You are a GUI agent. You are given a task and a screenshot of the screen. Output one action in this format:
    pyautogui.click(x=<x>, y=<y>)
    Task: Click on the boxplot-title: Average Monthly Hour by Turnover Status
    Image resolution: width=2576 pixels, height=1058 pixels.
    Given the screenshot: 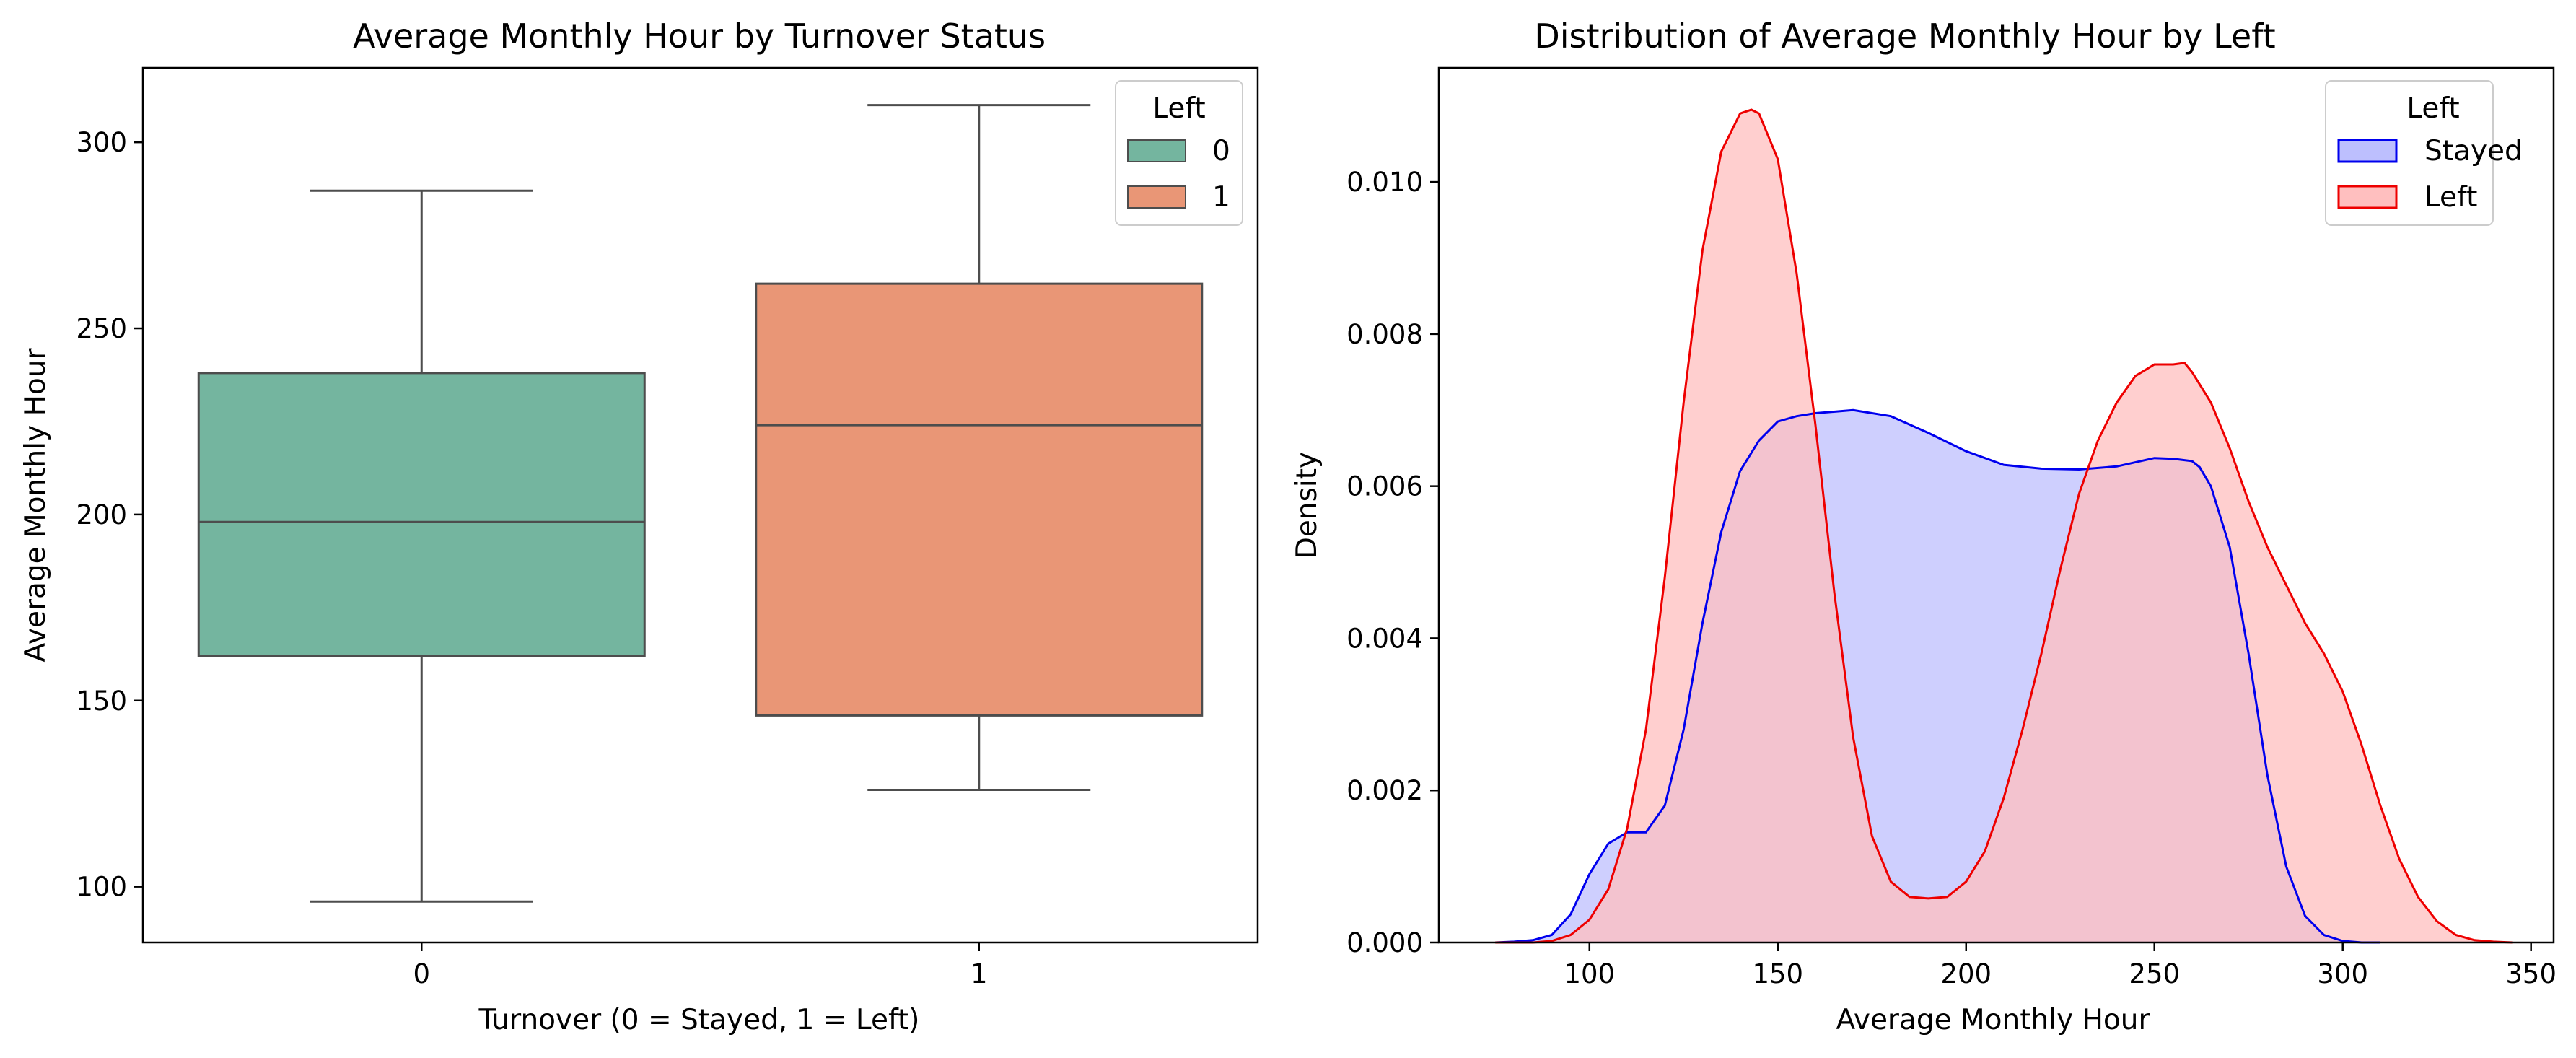 What is the action you would take?
    pyautogui.click(x=699, y=36)
    